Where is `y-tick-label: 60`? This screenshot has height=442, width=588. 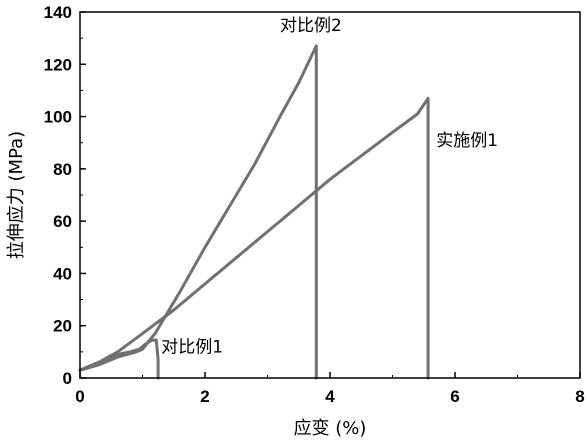
y-tick-label: 60 is located at coordinates (62, 221).